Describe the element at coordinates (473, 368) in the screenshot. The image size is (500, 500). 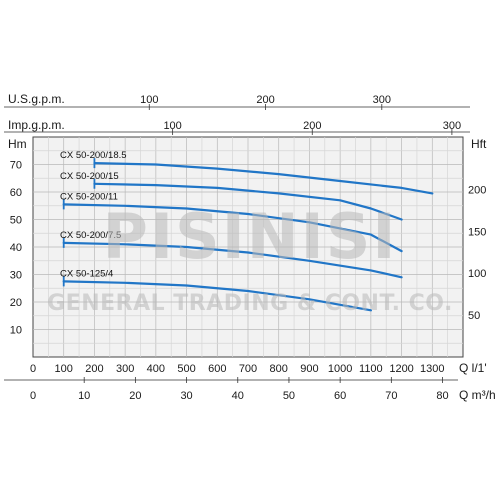
I see `x-axis-label: Q l/1'` at that location.